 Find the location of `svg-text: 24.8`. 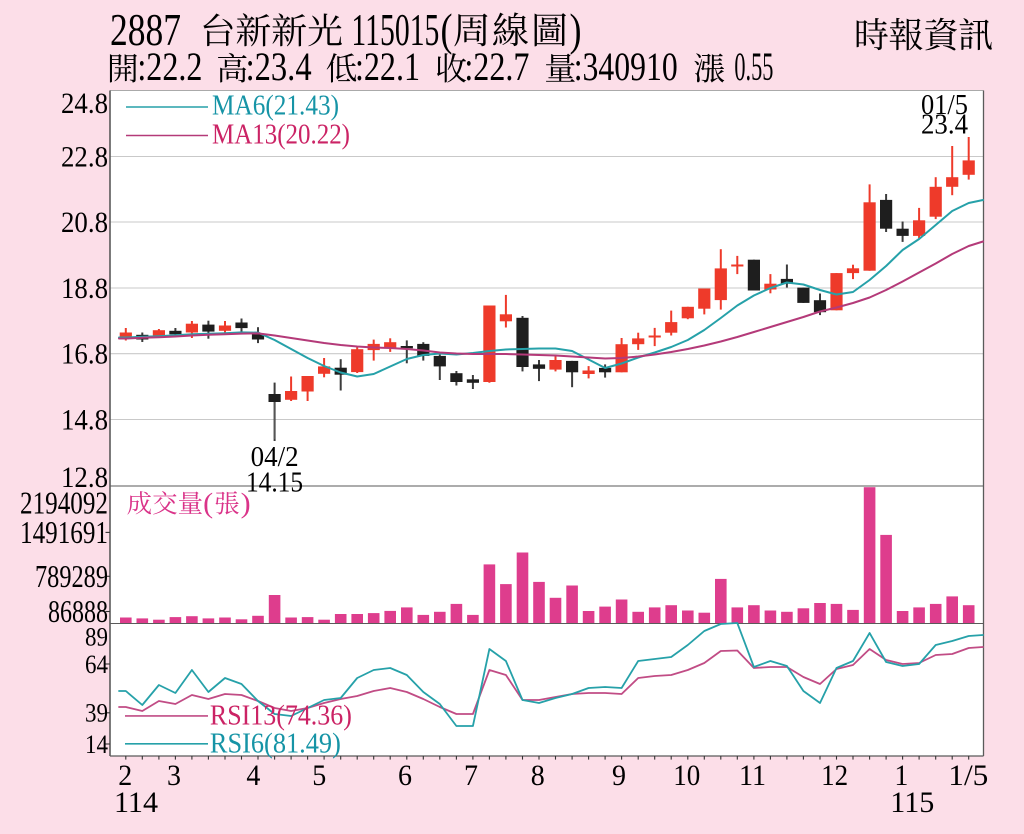

svg-text: 24.8 is located at coordinates (84, 104).